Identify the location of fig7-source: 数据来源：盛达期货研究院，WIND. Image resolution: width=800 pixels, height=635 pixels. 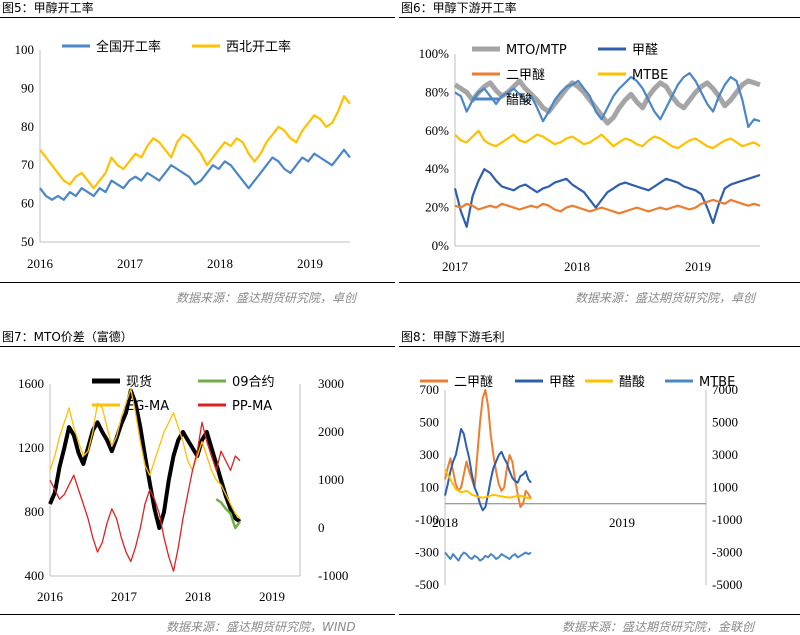
(261, 627).